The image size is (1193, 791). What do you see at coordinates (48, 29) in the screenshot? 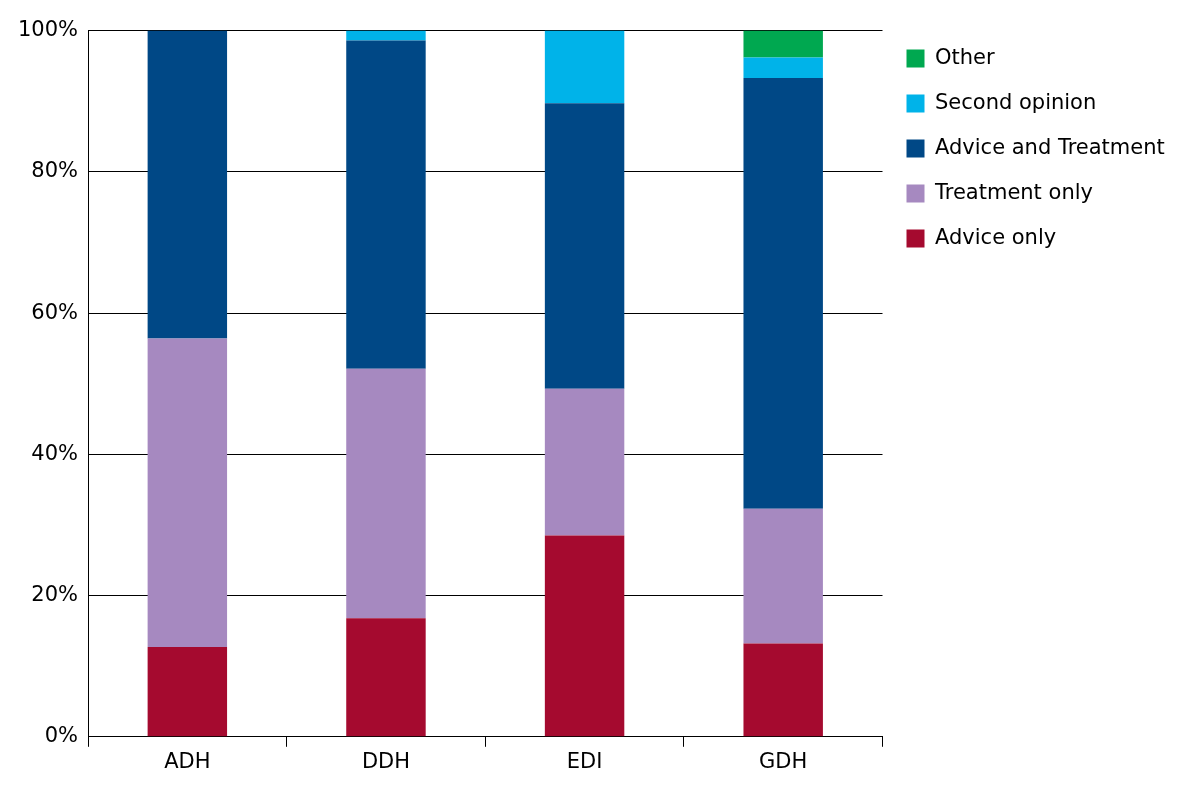
I see `y-tick-label: 100%` at bounding box center [48, 29].